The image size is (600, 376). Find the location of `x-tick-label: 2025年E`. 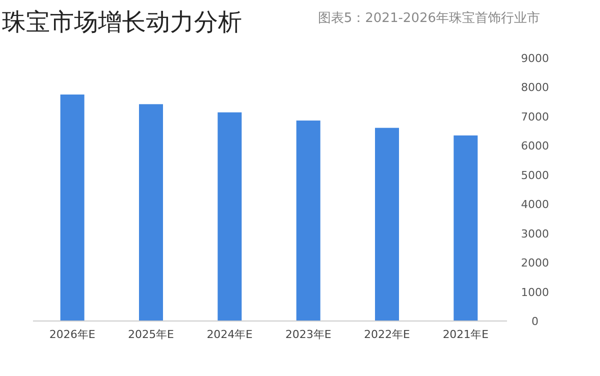

x-tick-label: 2025年E is located at coordinates (151, 334).